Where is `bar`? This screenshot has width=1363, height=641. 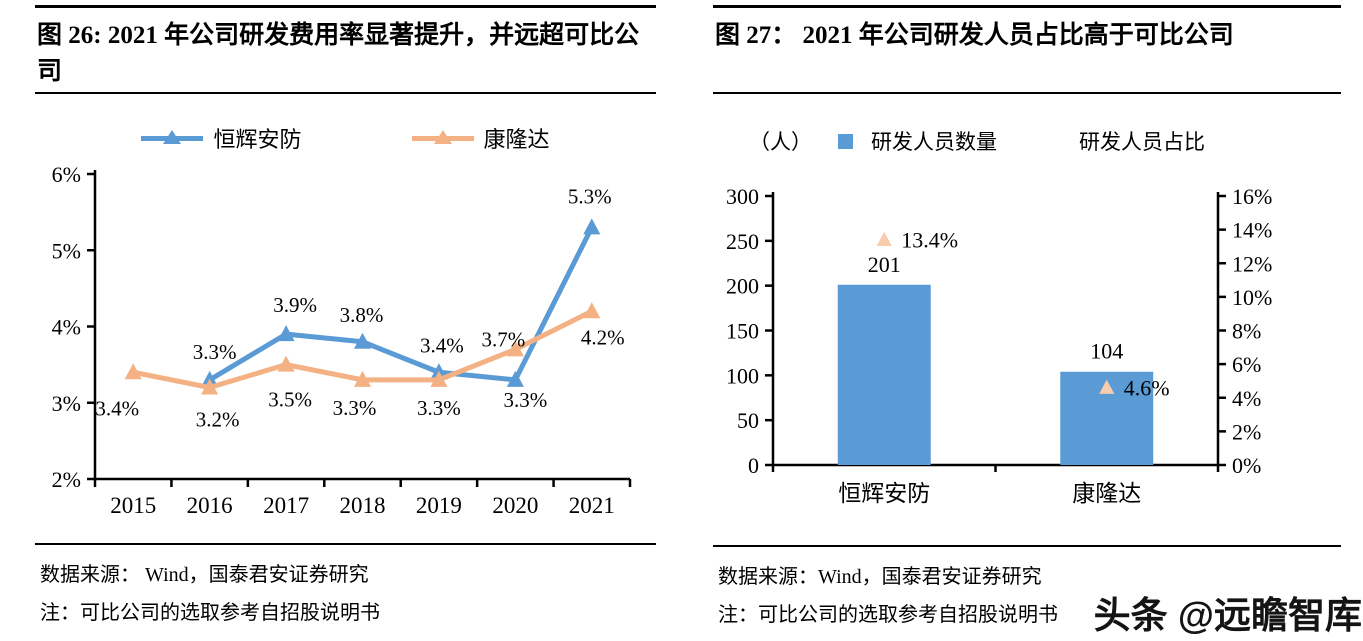 bar is located at coordinates (884, 374).